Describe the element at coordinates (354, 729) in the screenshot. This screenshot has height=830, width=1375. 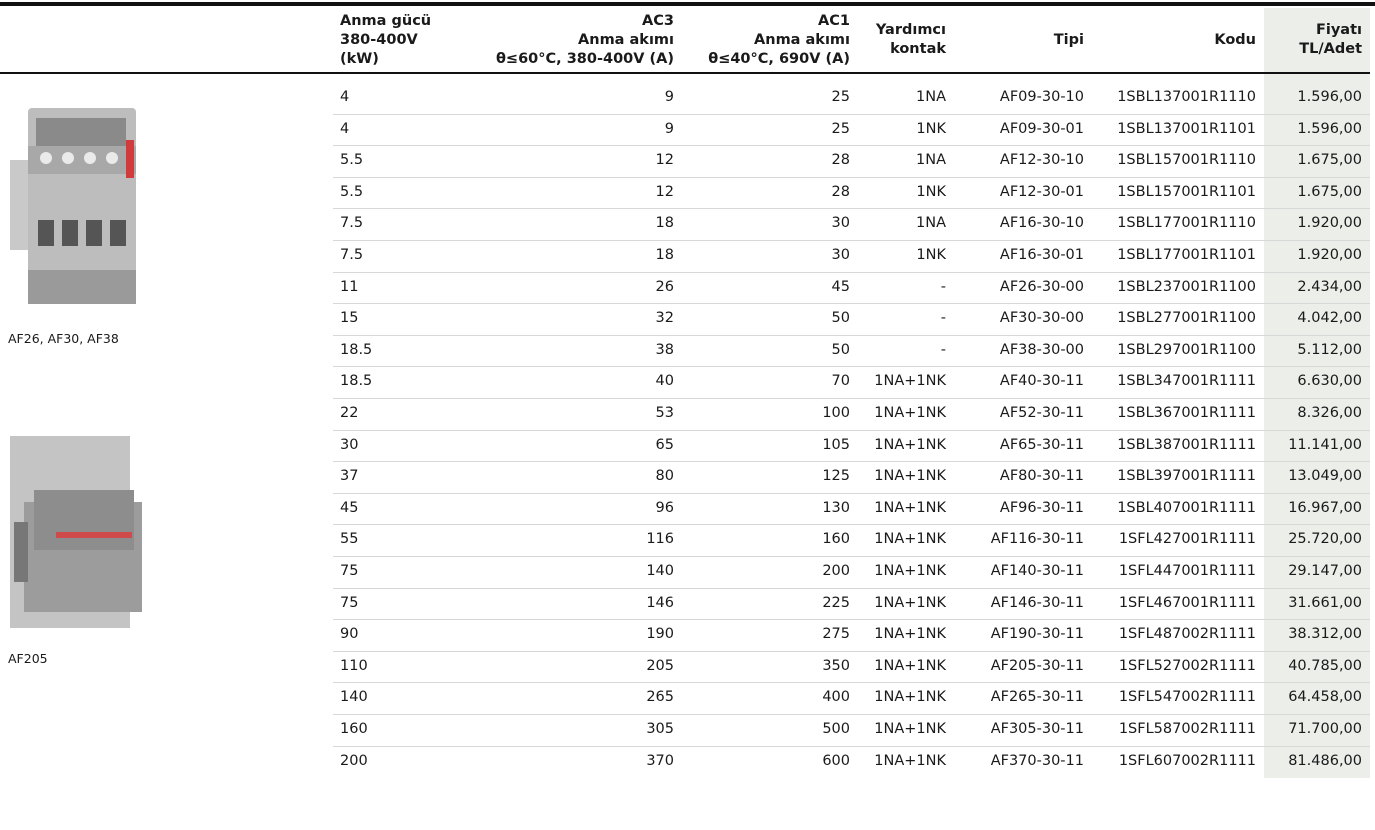
I see `table-cell: 160` at that location.